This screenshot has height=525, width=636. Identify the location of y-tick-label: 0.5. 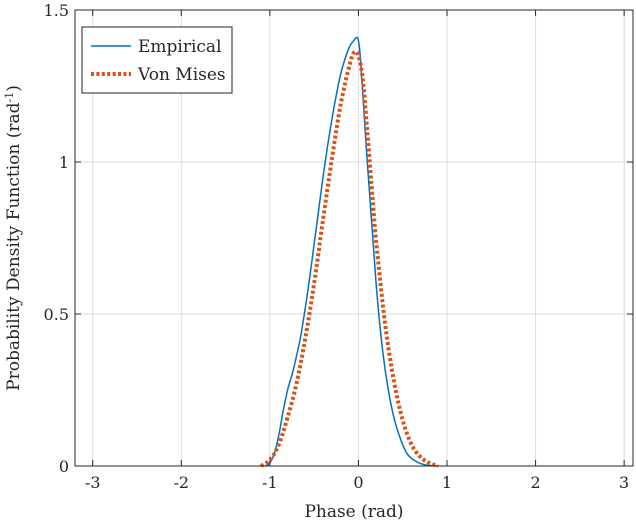
(56, 314).